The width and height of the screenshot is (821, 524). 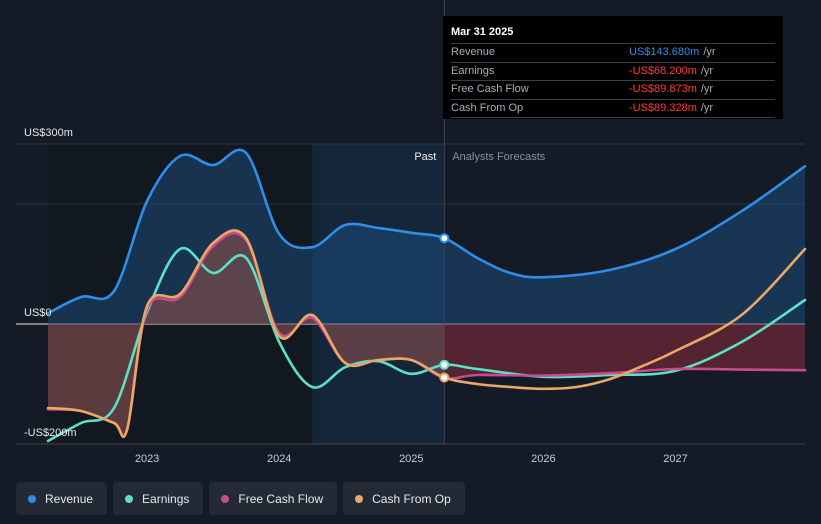 I want to click on x-tick-label: 2026, so click(x=543, y=459).